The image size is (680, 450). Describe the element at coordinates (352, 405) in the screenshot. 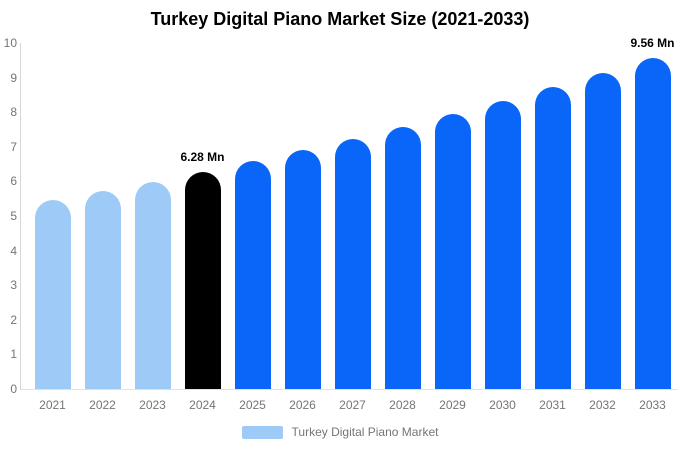

I see `x-tick-label: 2027` at that location.